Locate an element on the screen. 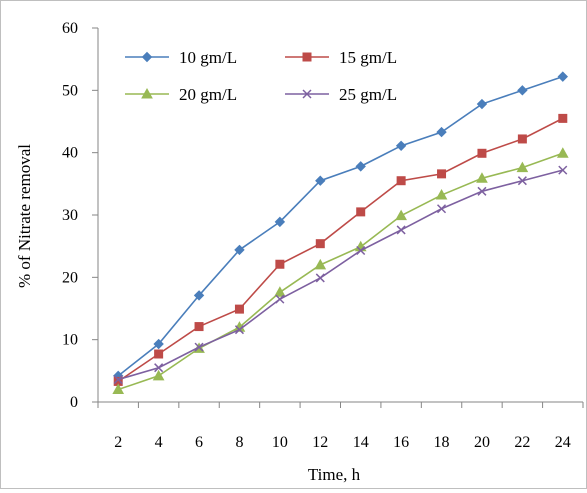 This screenshot has width=587, height=493. x-tick-label: 24 is located at coordinates (563, 442).